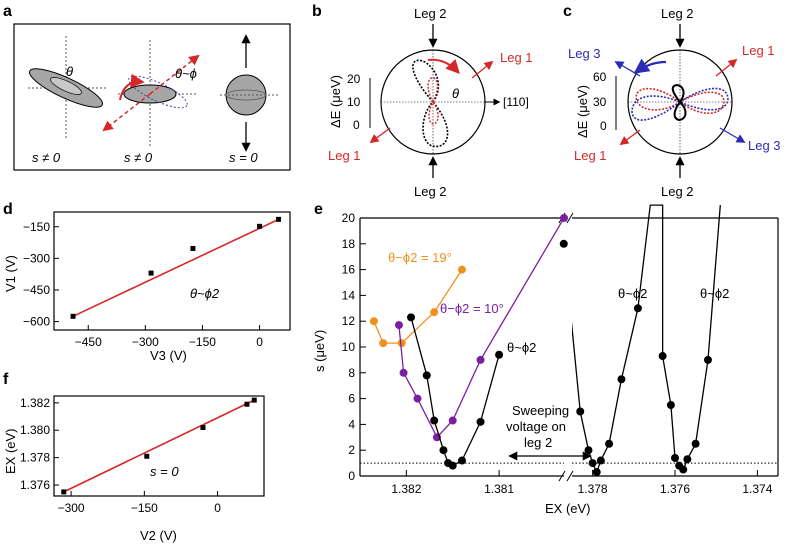  Describe the element at coordinates (516, 57) in the screenshot. I see `b-leg1-right: Leg 1` at that location.